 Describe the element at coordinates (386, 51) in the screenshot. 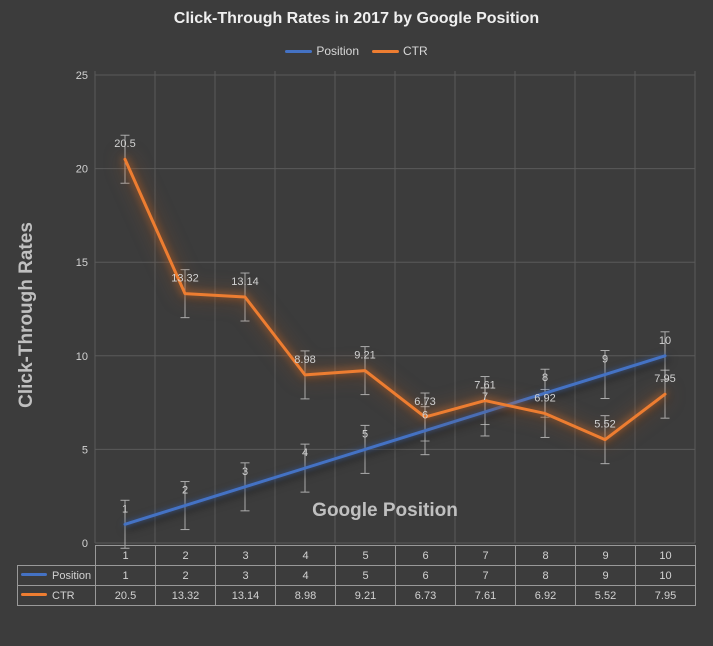

I see `ctr-line-swatch` at that location.